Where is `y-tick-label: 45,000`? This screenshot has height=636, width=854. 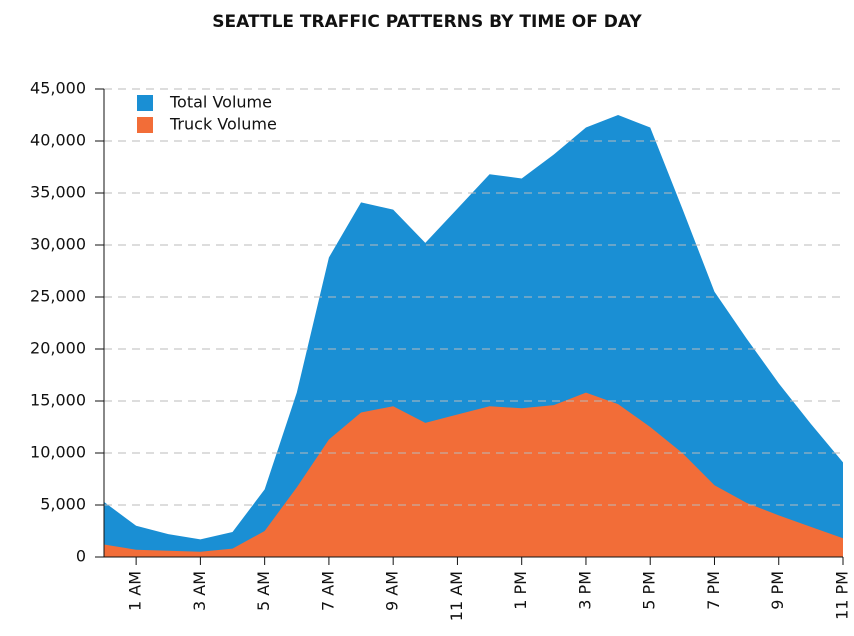
y-tick-label: 45,000 is located at coordinates (58, 88).